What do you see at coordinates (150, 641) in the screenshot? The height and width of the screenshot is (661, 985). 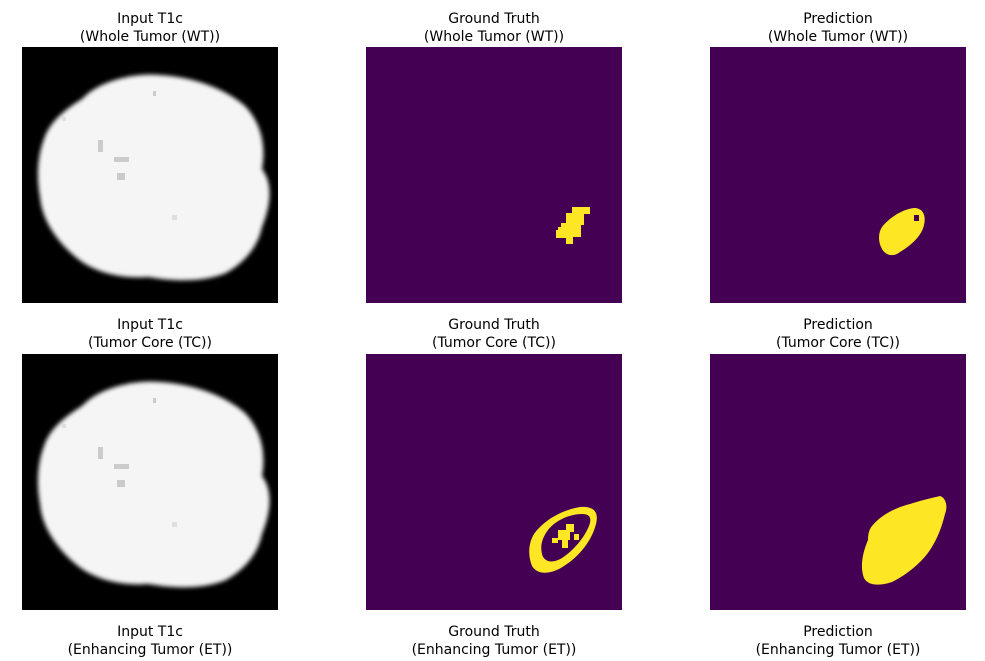 I see `title-input-et: Input T1c (Enhancing Tumor (ET))` at bounding box center [150, 641].